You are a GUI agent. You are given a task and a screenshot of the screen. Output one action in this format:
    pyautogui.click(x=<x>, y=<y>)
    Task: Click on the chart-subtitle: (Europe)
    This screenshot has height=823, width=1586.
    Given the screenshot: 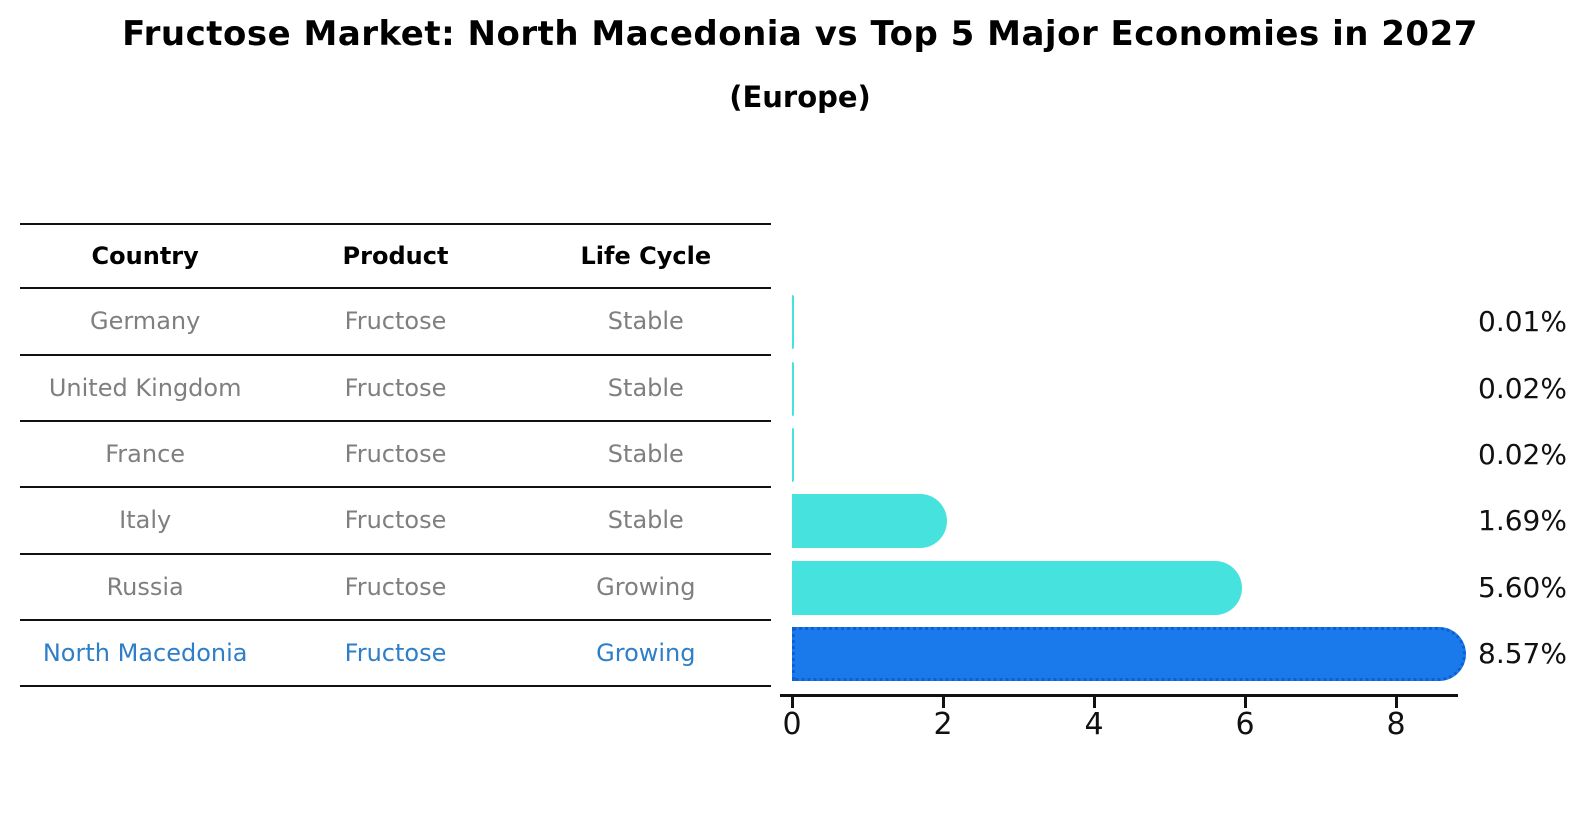 What is the action you would take?
    pyautogui.click(x=800, y=97)
    